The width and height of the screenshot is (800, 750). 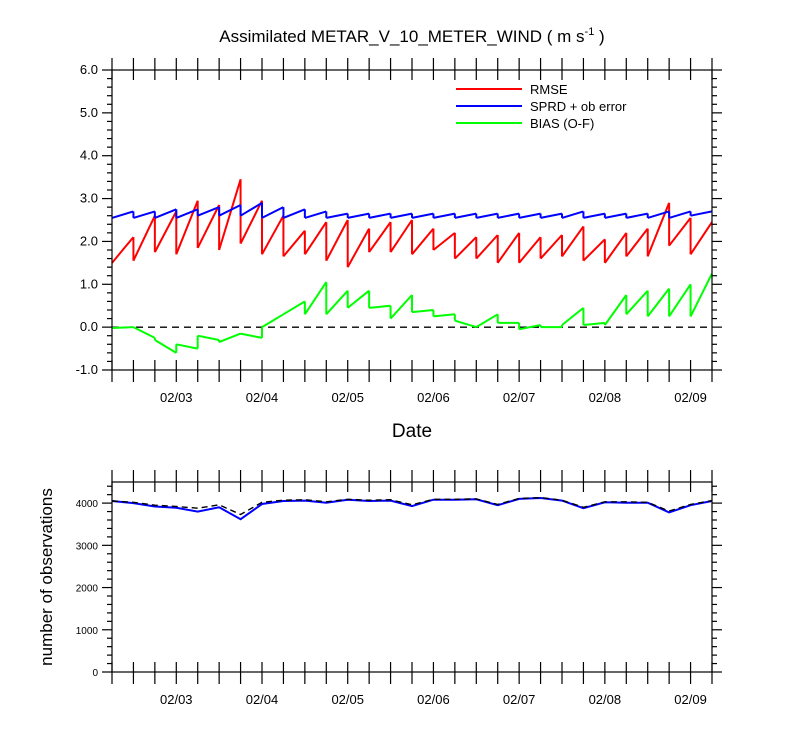 I want to click on observations-obs-possible-line, so click(x=412, y=506).